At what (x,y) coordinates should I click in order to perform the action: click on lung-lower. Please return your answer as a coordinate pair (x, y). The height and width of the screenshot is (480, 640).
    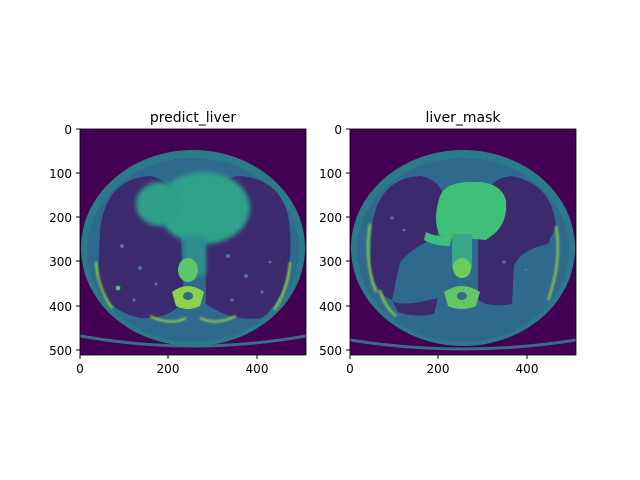
    Looking at the image, I should click on (415, 307).